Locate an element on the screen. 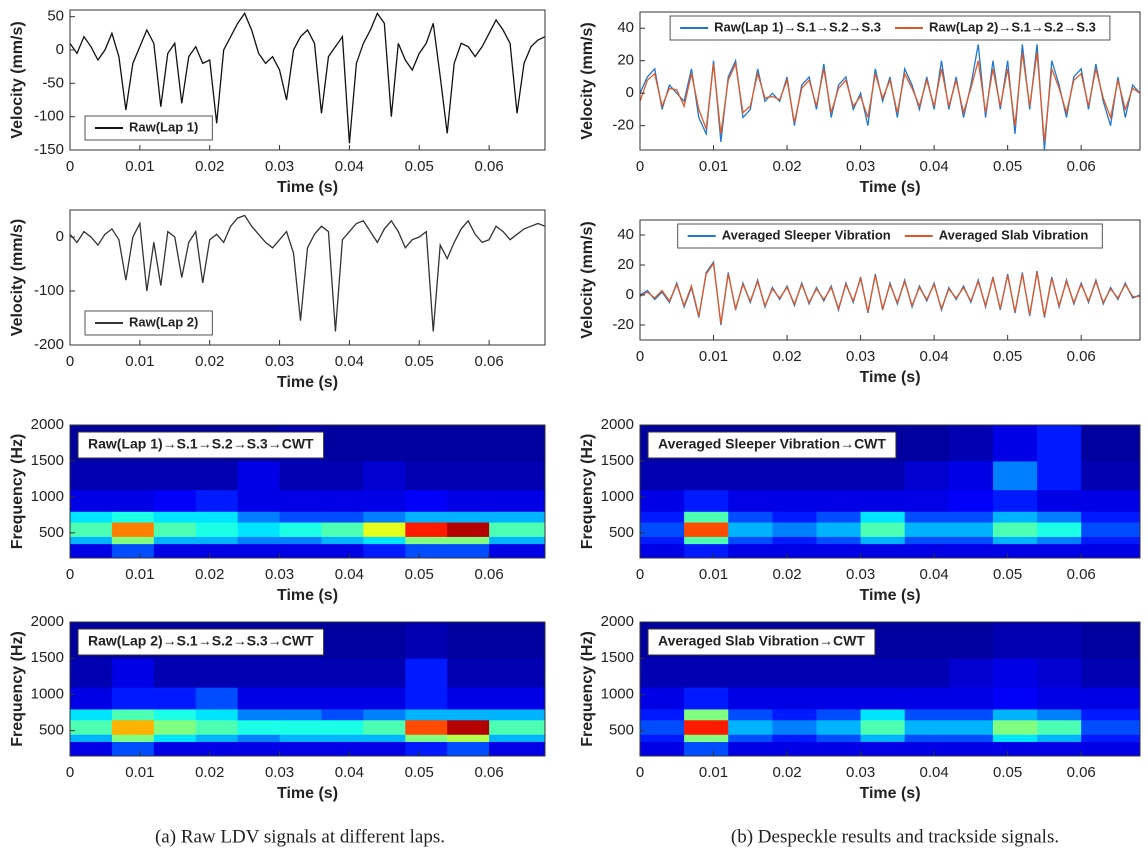 Image resolution: width=1148 pixels, height=856 pixels. x-tick-label: 0.04 is located at coordinates (349, 574).